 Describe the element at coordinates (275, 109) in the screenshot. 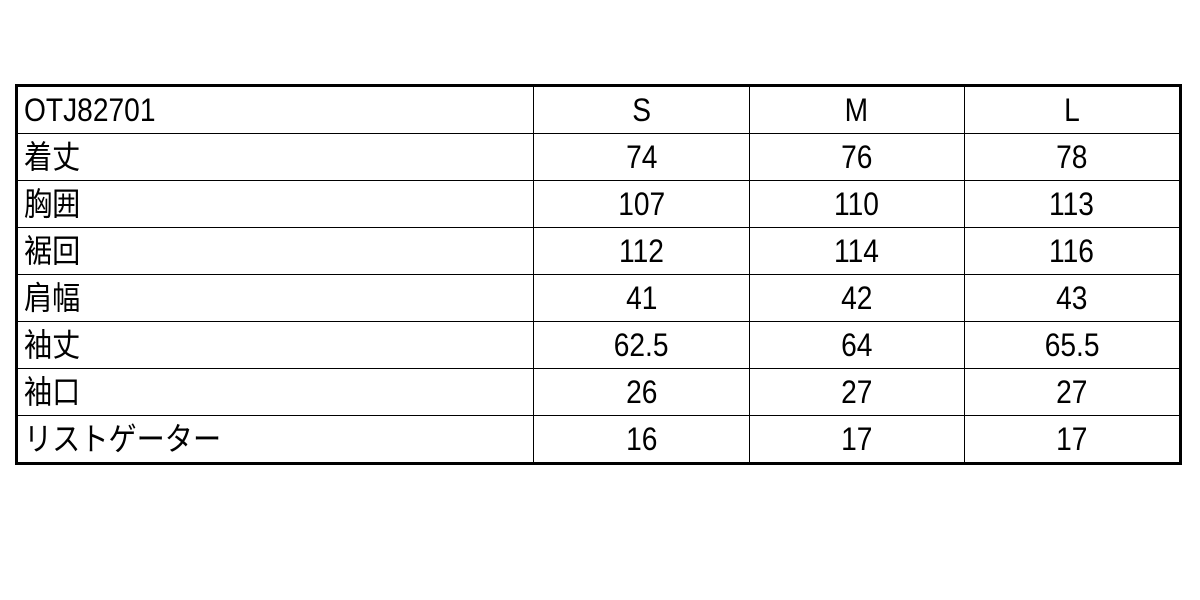

I see `product-code: OTJ82701` at that location.